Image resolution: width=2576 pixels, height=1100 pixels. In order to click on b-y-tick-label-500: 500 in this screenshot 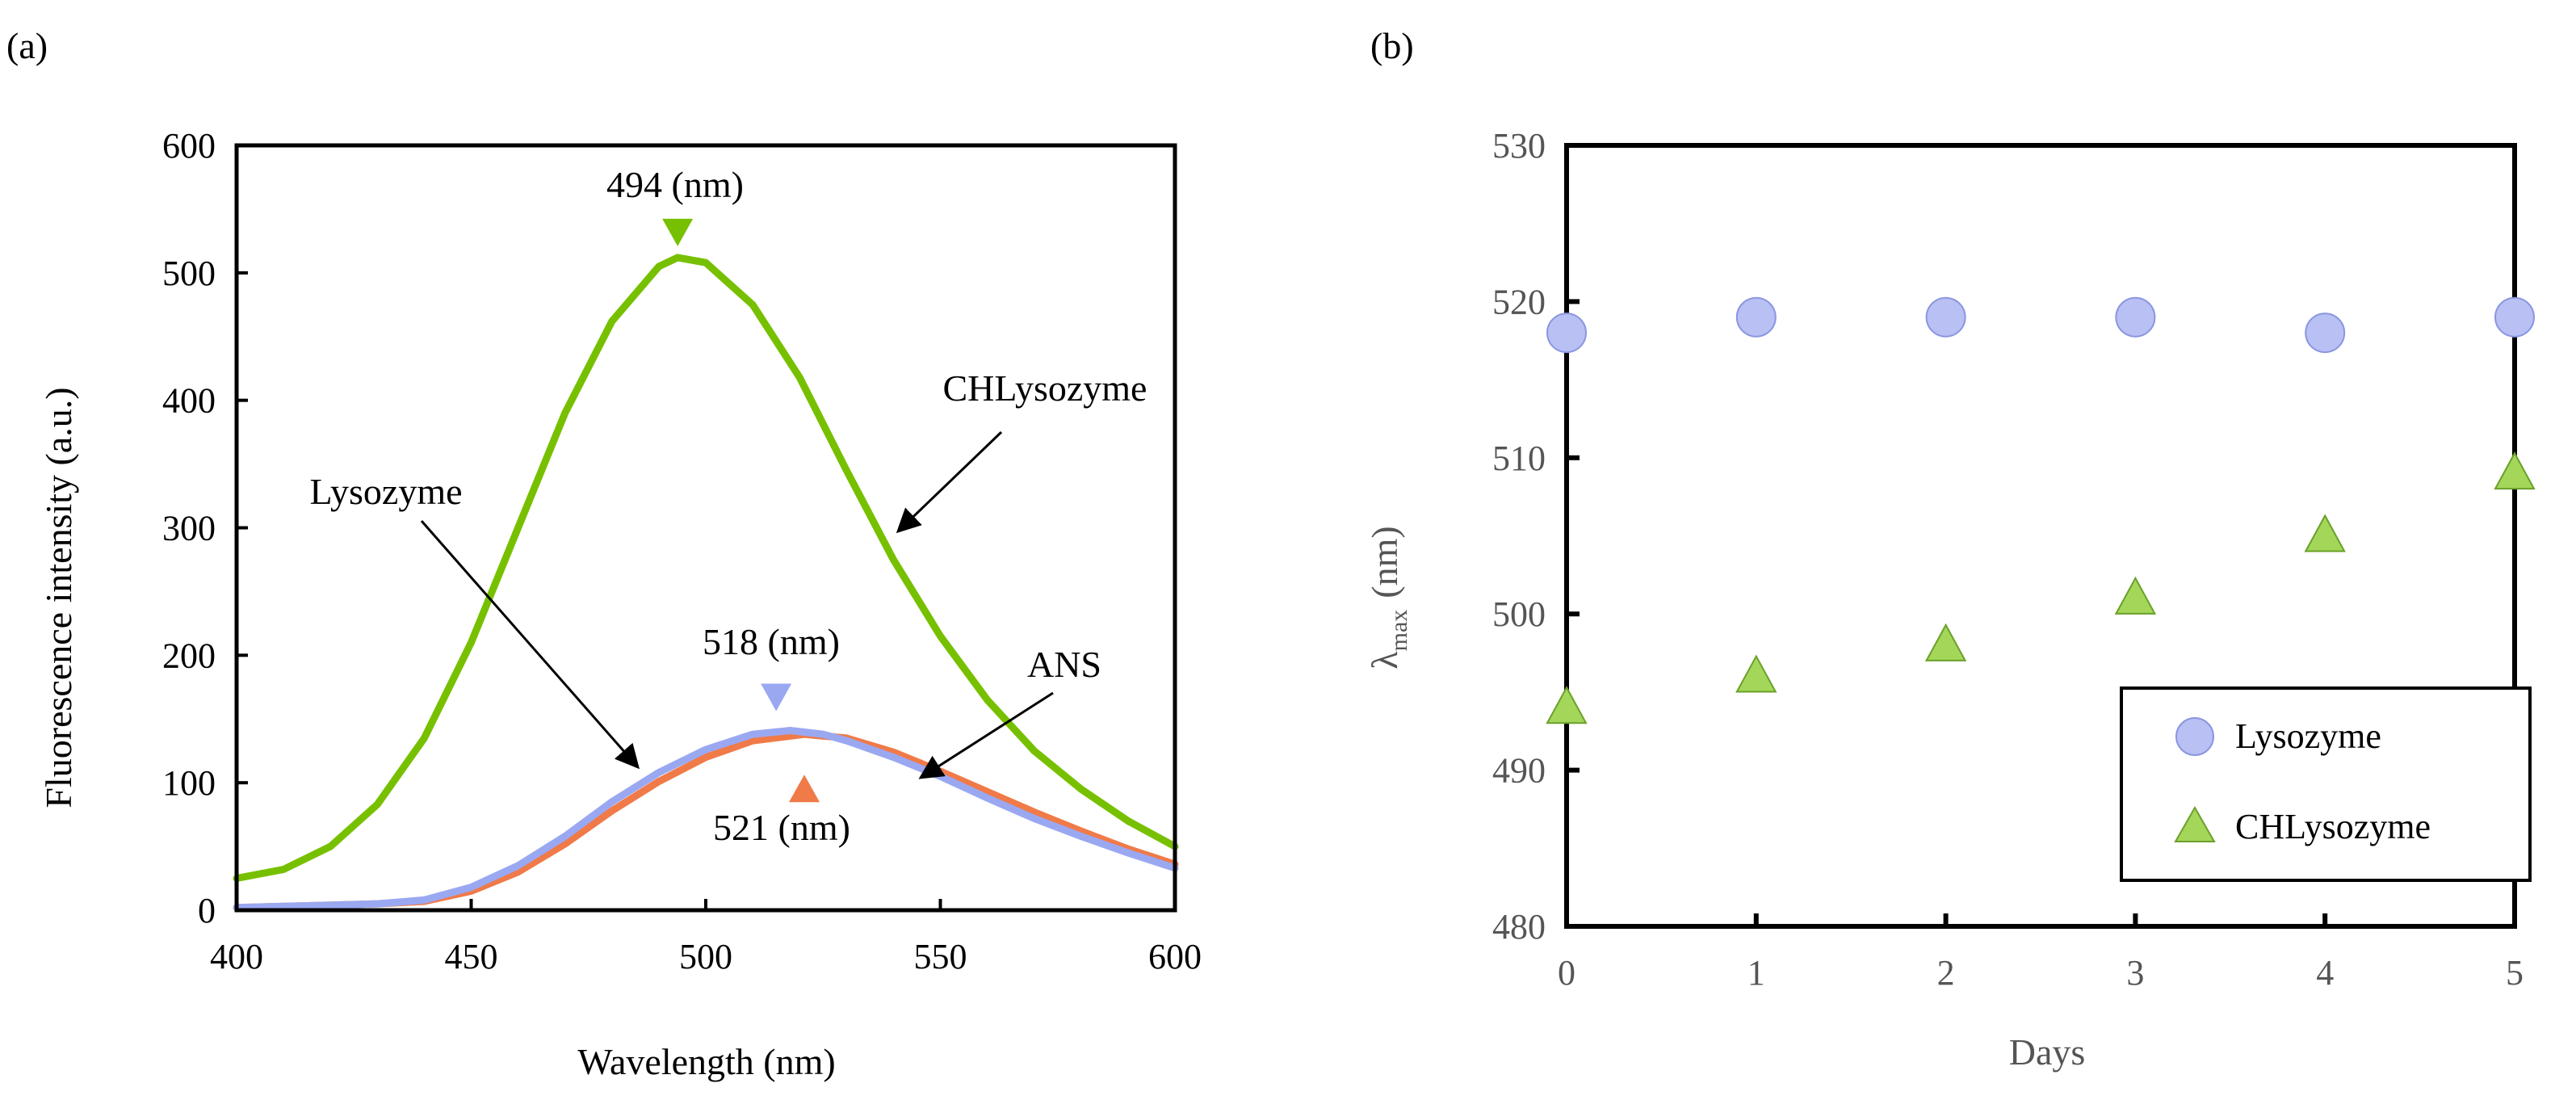, I will do `click(1519, 614)`.